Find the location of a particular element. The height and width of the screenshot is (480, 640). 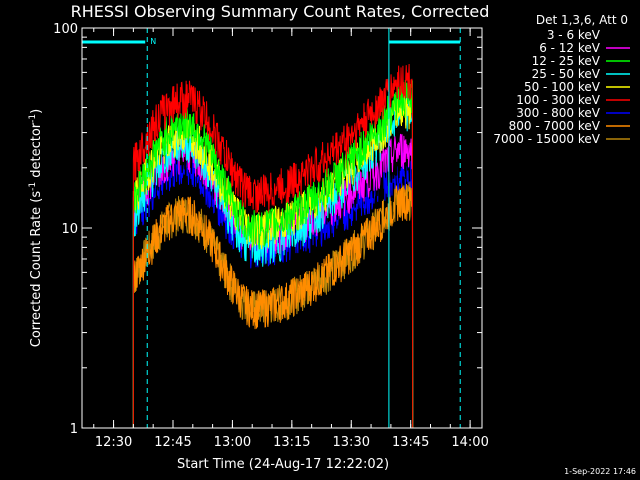

x-tick-label: 12:30 is located at coordinates (113, 442).